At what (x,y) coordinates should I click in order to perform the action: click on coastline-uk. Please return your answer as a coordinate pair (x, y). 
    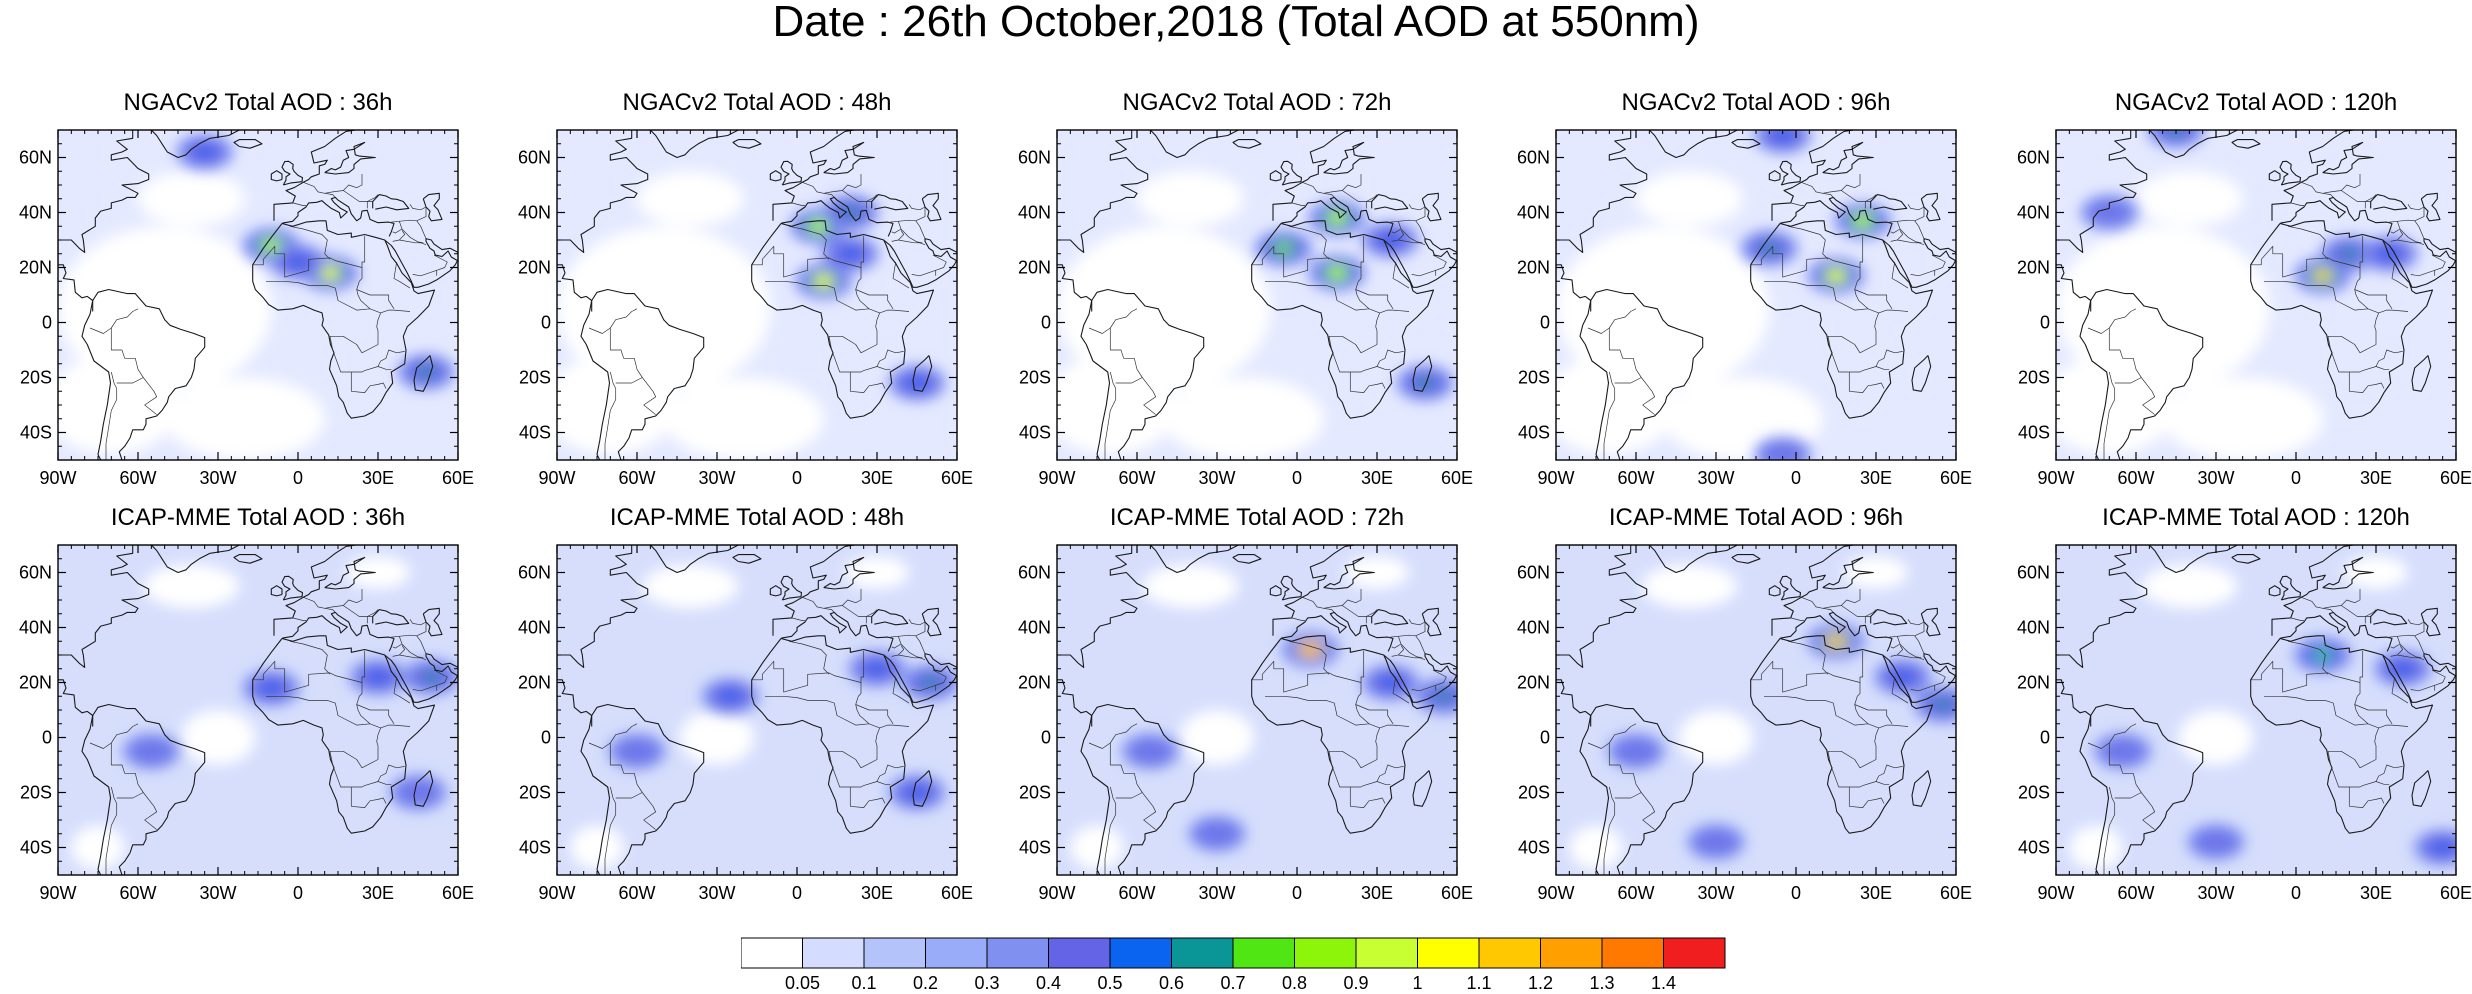
    Looking at the image, I should click on (292, 588).